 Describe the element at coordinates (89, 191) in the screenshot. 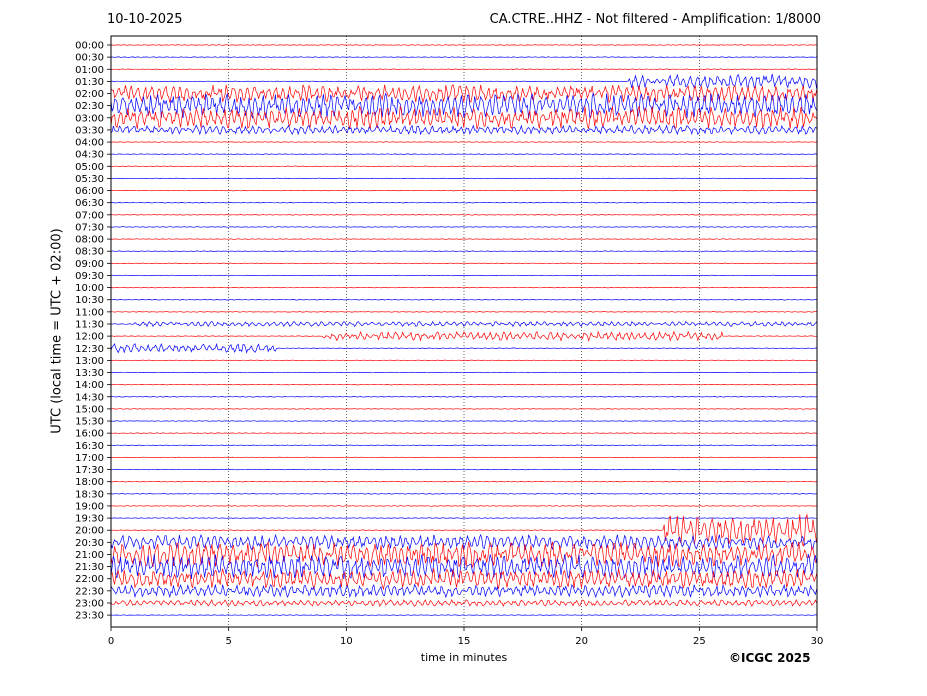

I see `y-tick-label: 06:00` at that location.